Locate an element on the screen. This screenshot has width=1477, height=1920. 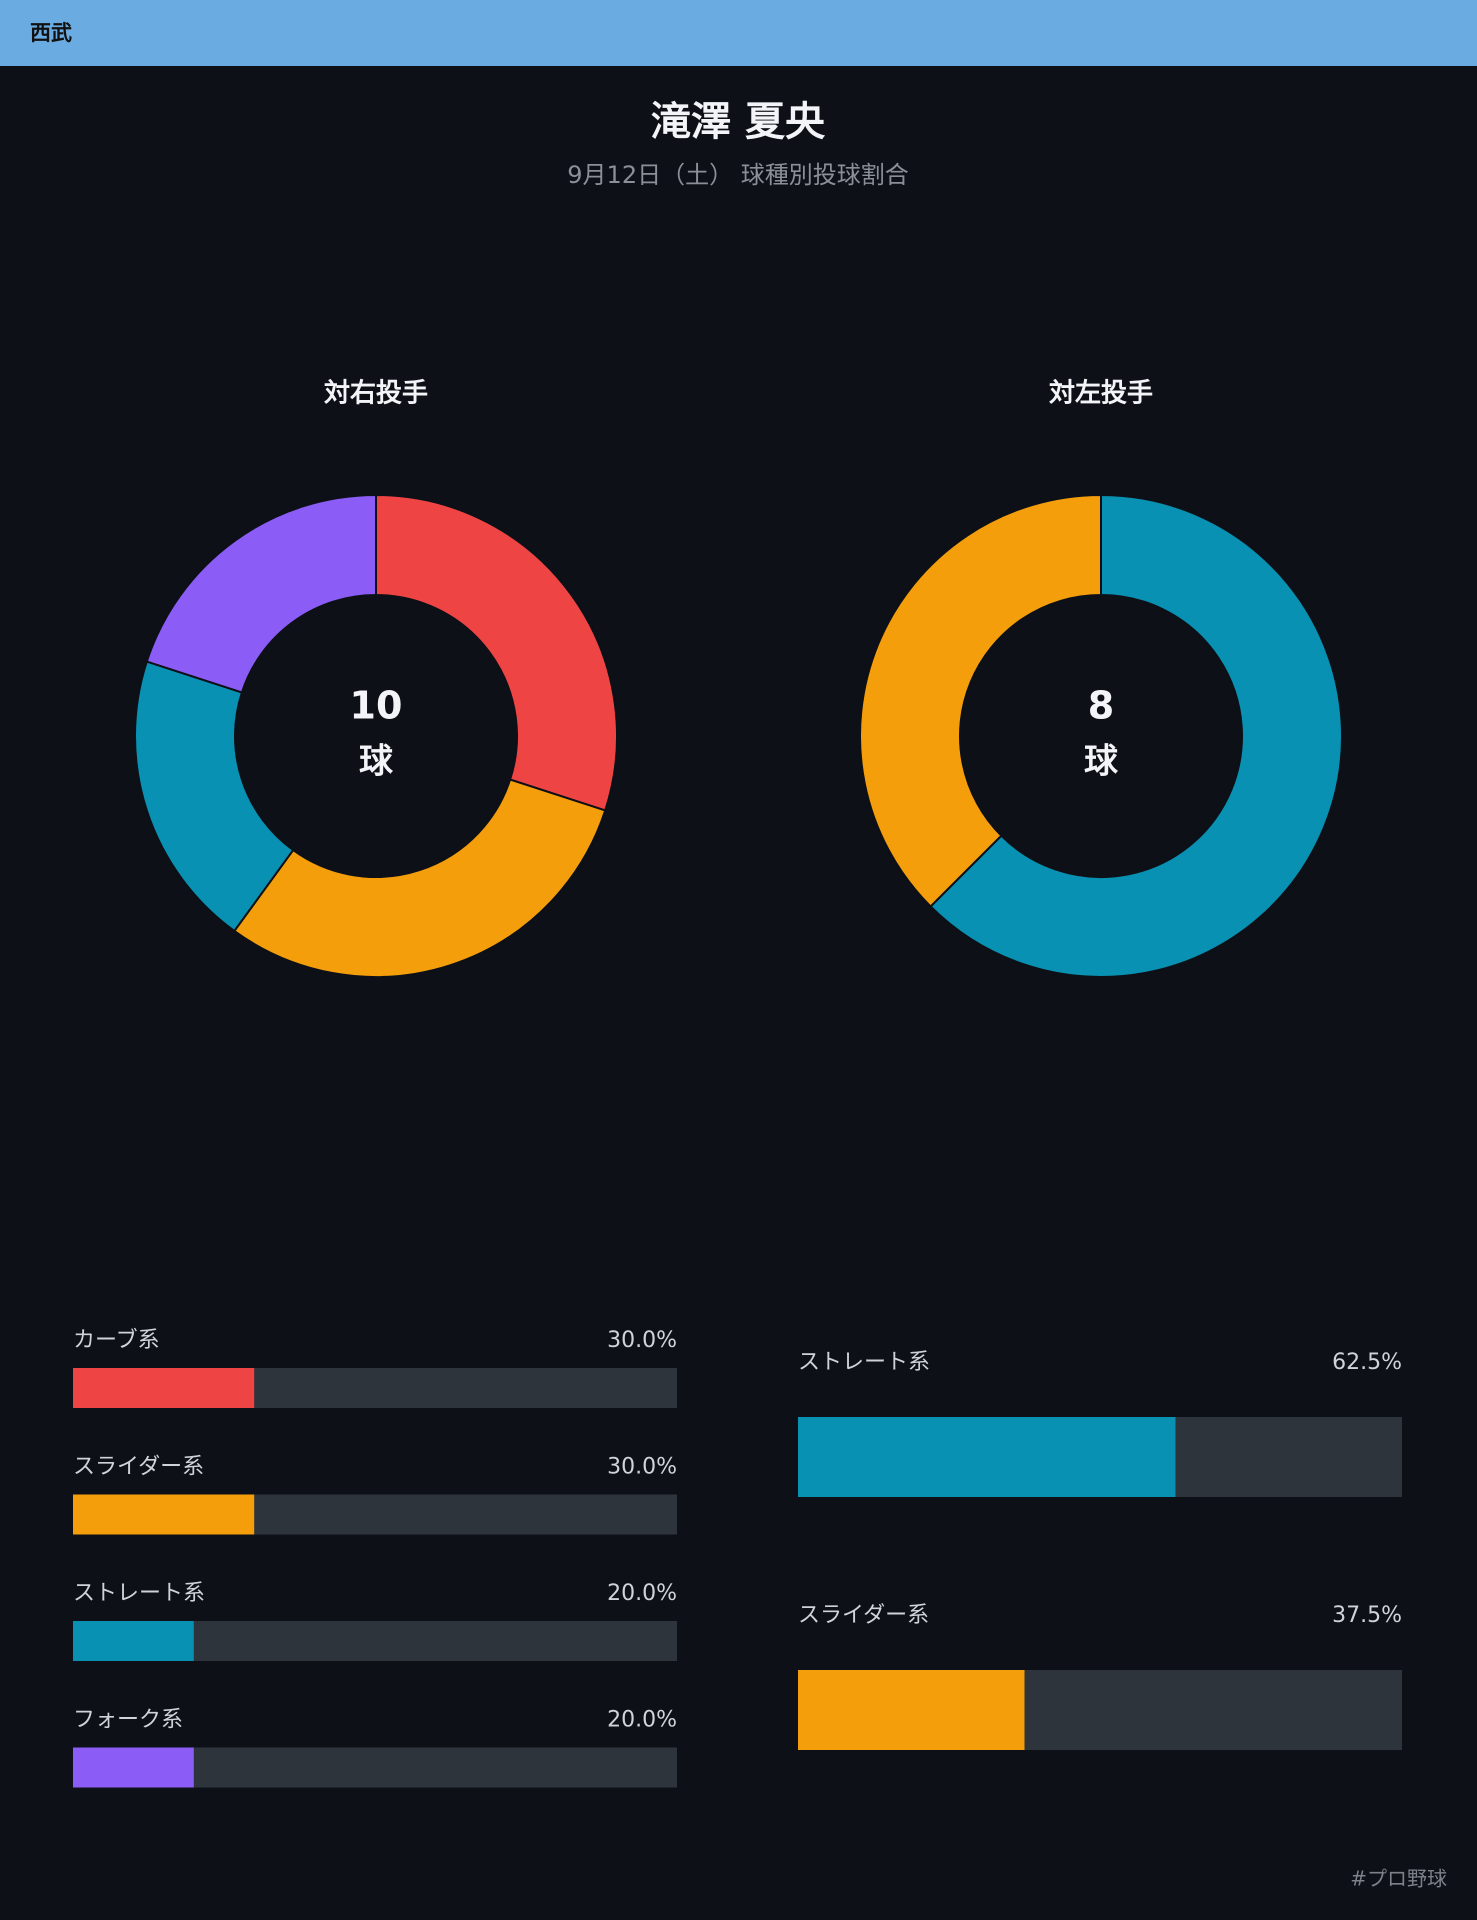
header-text: 西武 is located at coordinates (51, 33).